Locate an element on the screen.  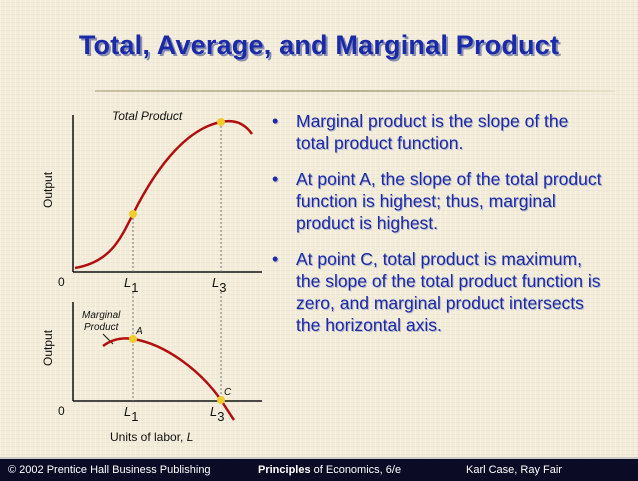
bottom-l1-tick: L1 is located at coordinates (131, 414).